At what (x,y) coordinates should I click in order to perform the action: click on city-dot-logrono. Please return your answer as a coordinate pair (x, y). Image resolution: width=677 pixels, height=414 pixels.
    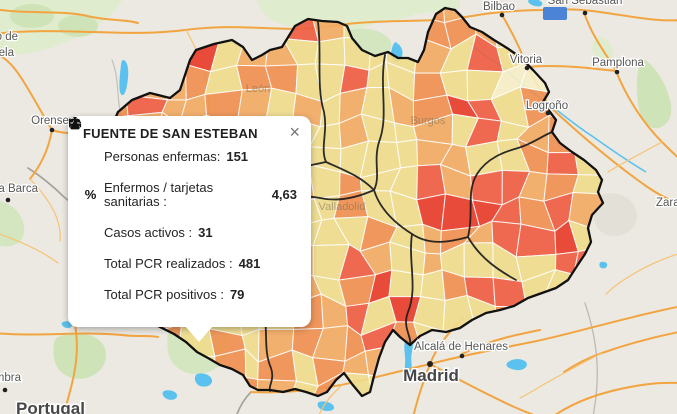
    Looking at the image, I should click on (548, 113).